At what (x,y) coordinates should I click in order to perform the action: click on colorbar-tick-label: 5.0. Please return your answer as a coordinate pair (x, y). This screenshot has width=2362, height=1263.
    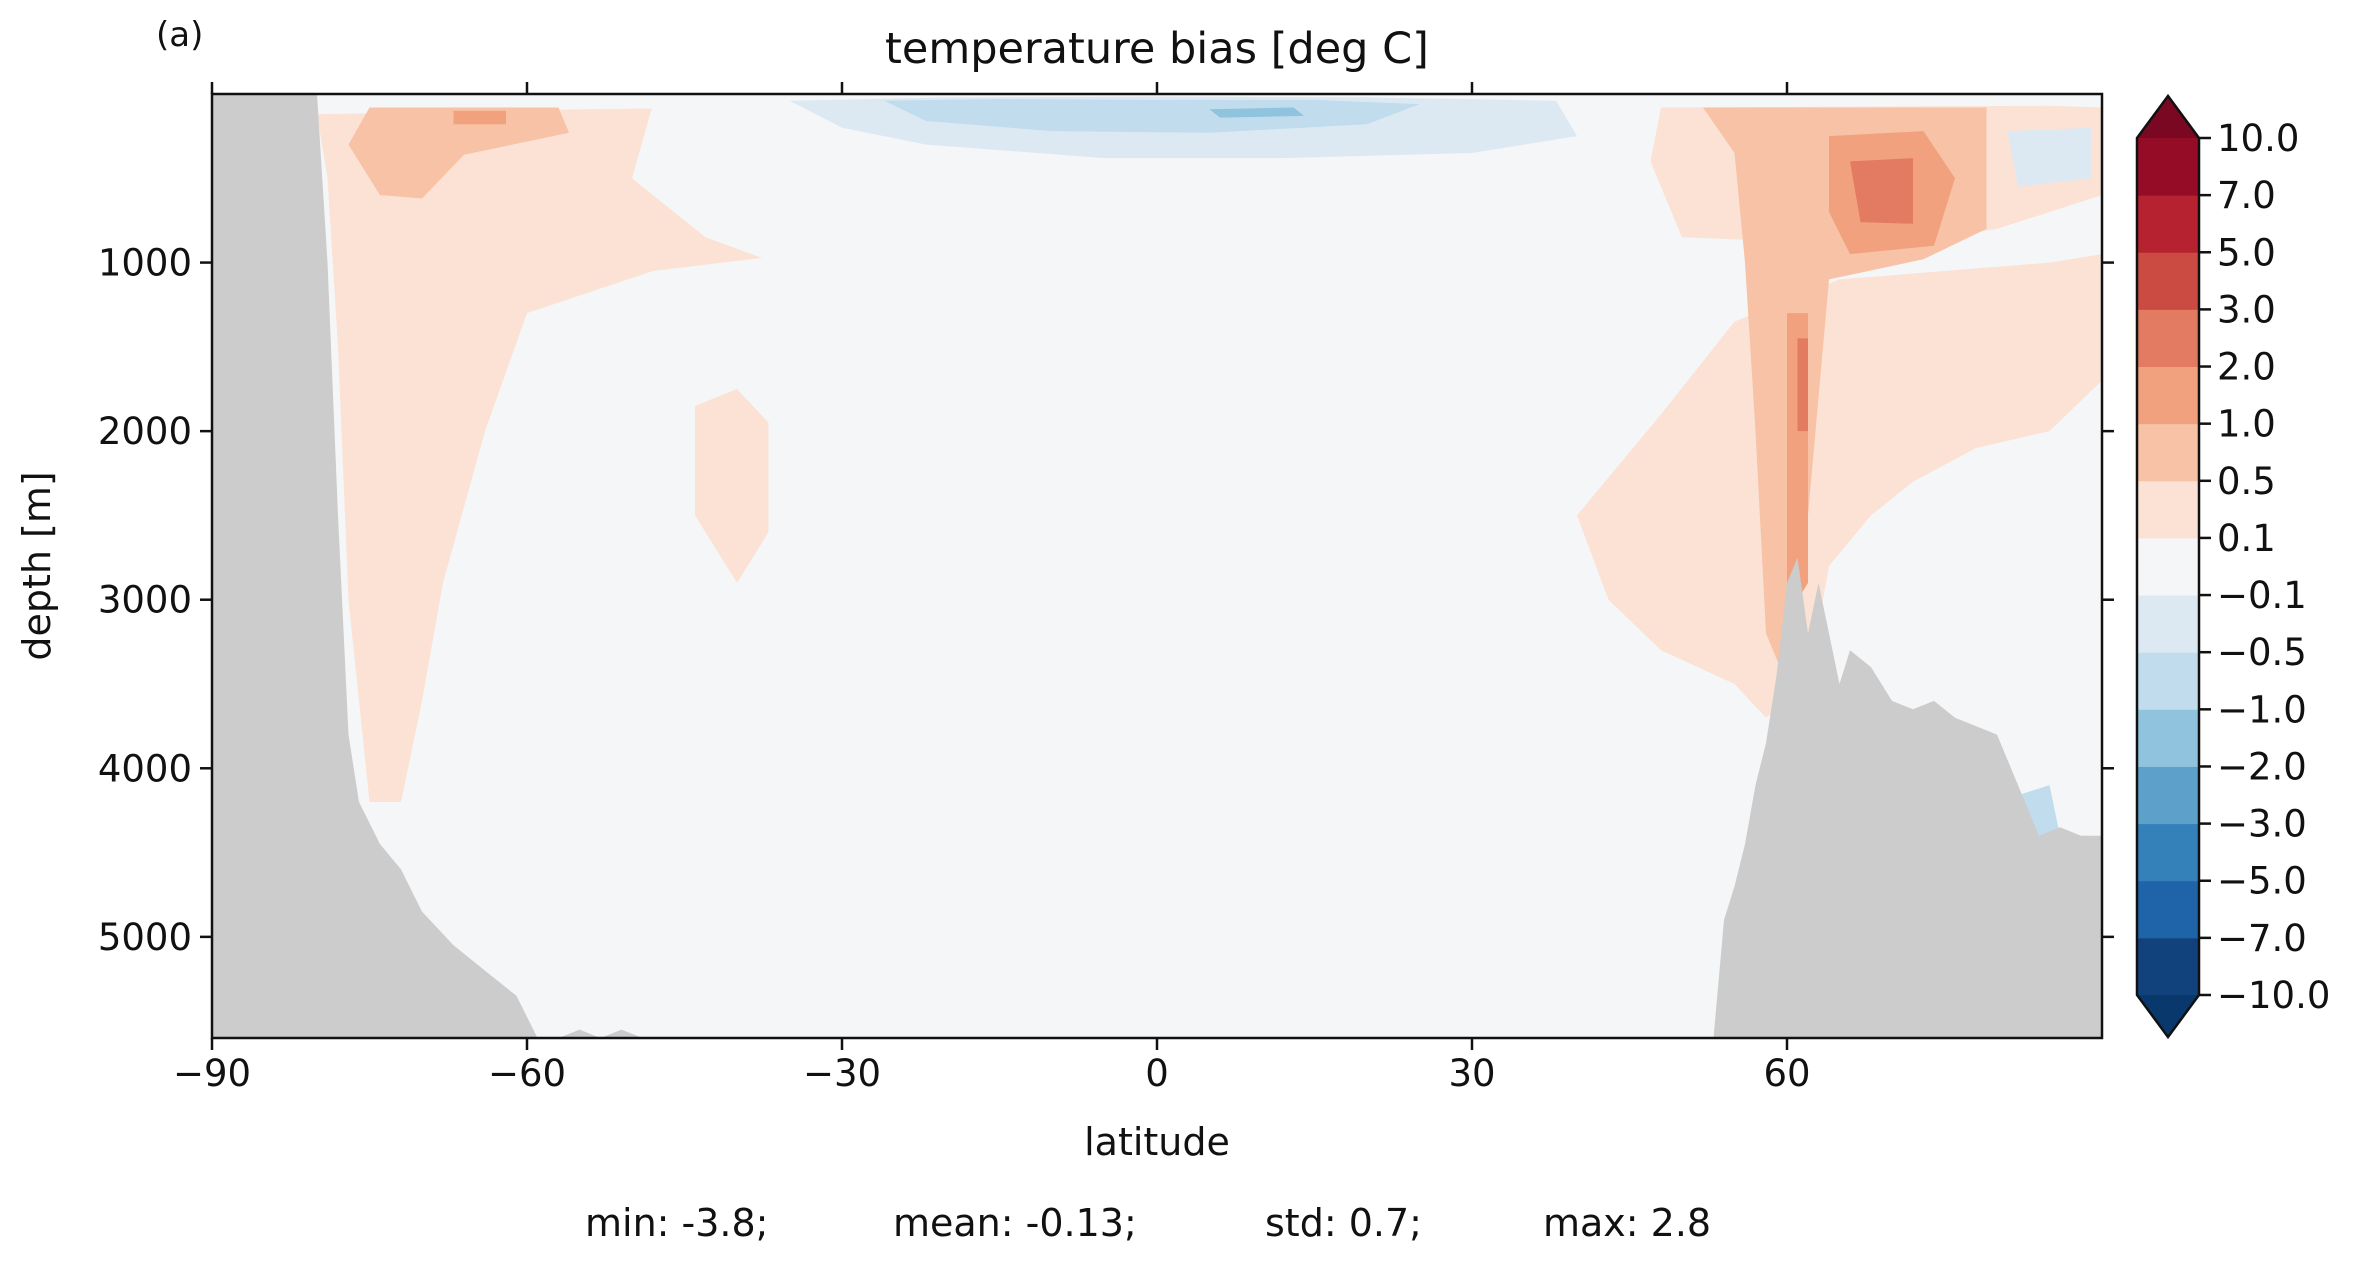
    Looking at the image, I should click on (2246, 252).